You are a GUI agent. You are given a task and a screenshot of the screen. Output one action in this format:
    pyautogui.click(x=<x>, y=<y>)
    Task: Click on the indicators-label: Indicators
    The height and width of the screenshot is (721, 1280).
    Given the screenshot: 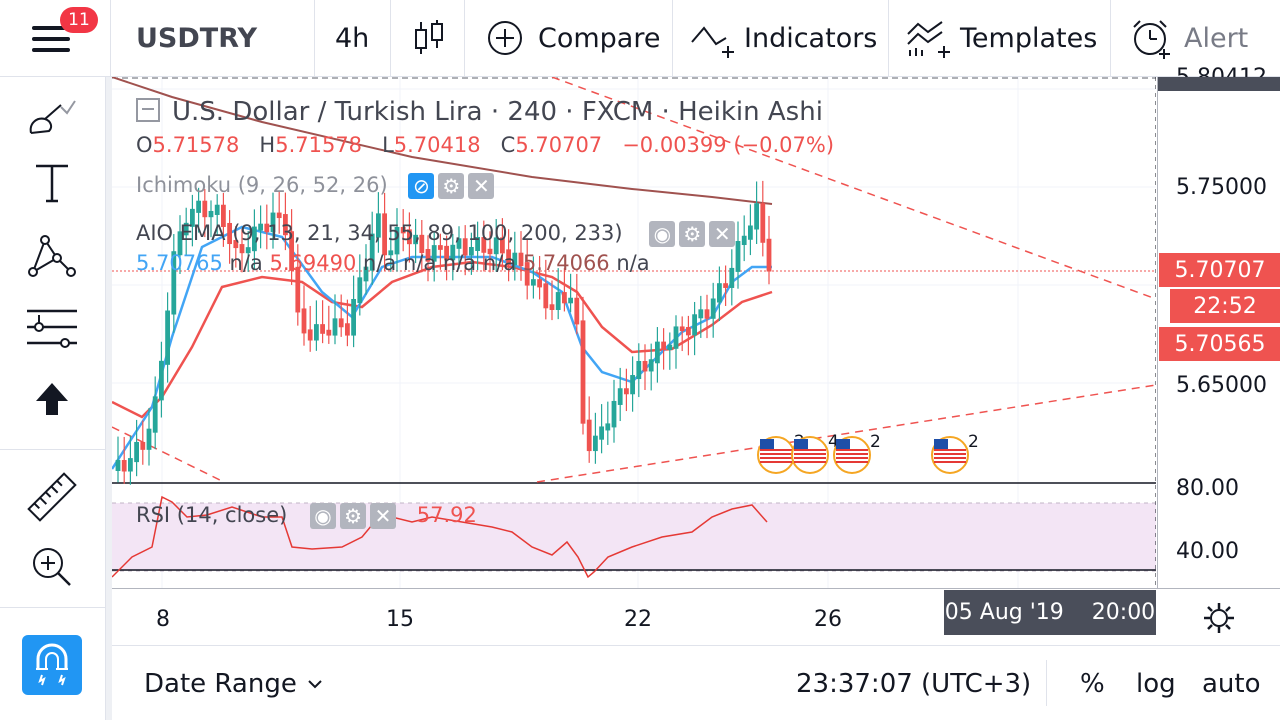 What is the action you would take?
    pyautogui.click(x=811, y=38)
    